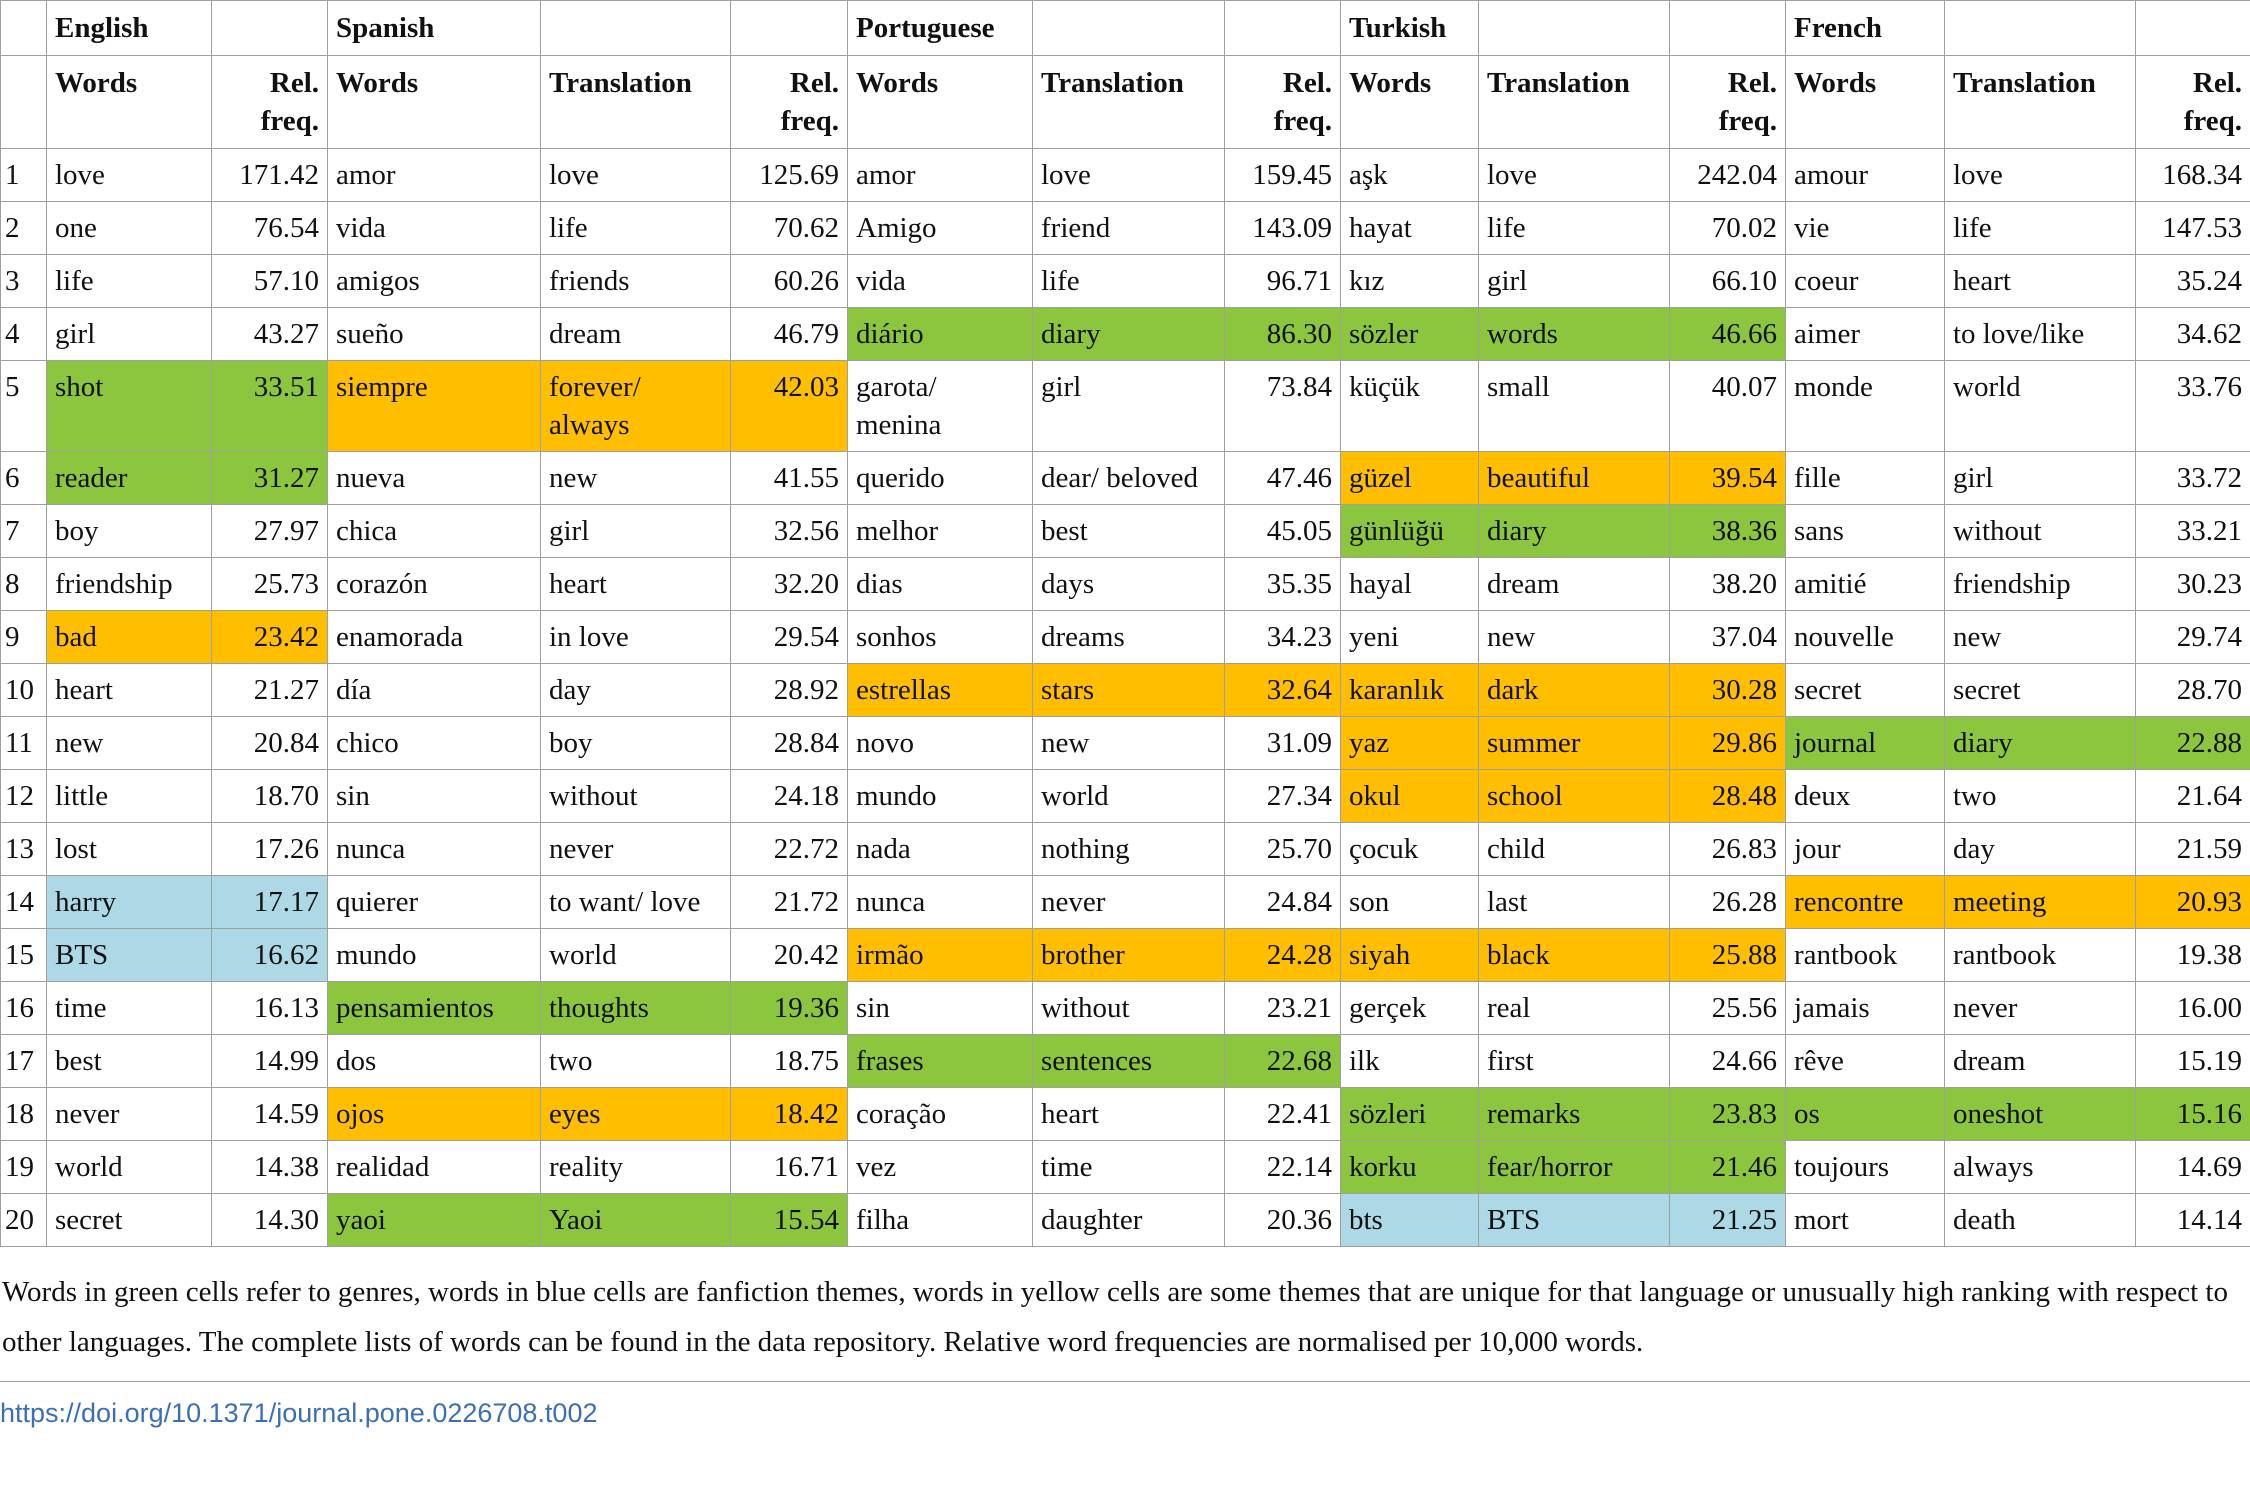 Image resolution: width=2250 pixels, height=1503 pixels. I want to click on table-cell: 86.30, so click(1282, 334).